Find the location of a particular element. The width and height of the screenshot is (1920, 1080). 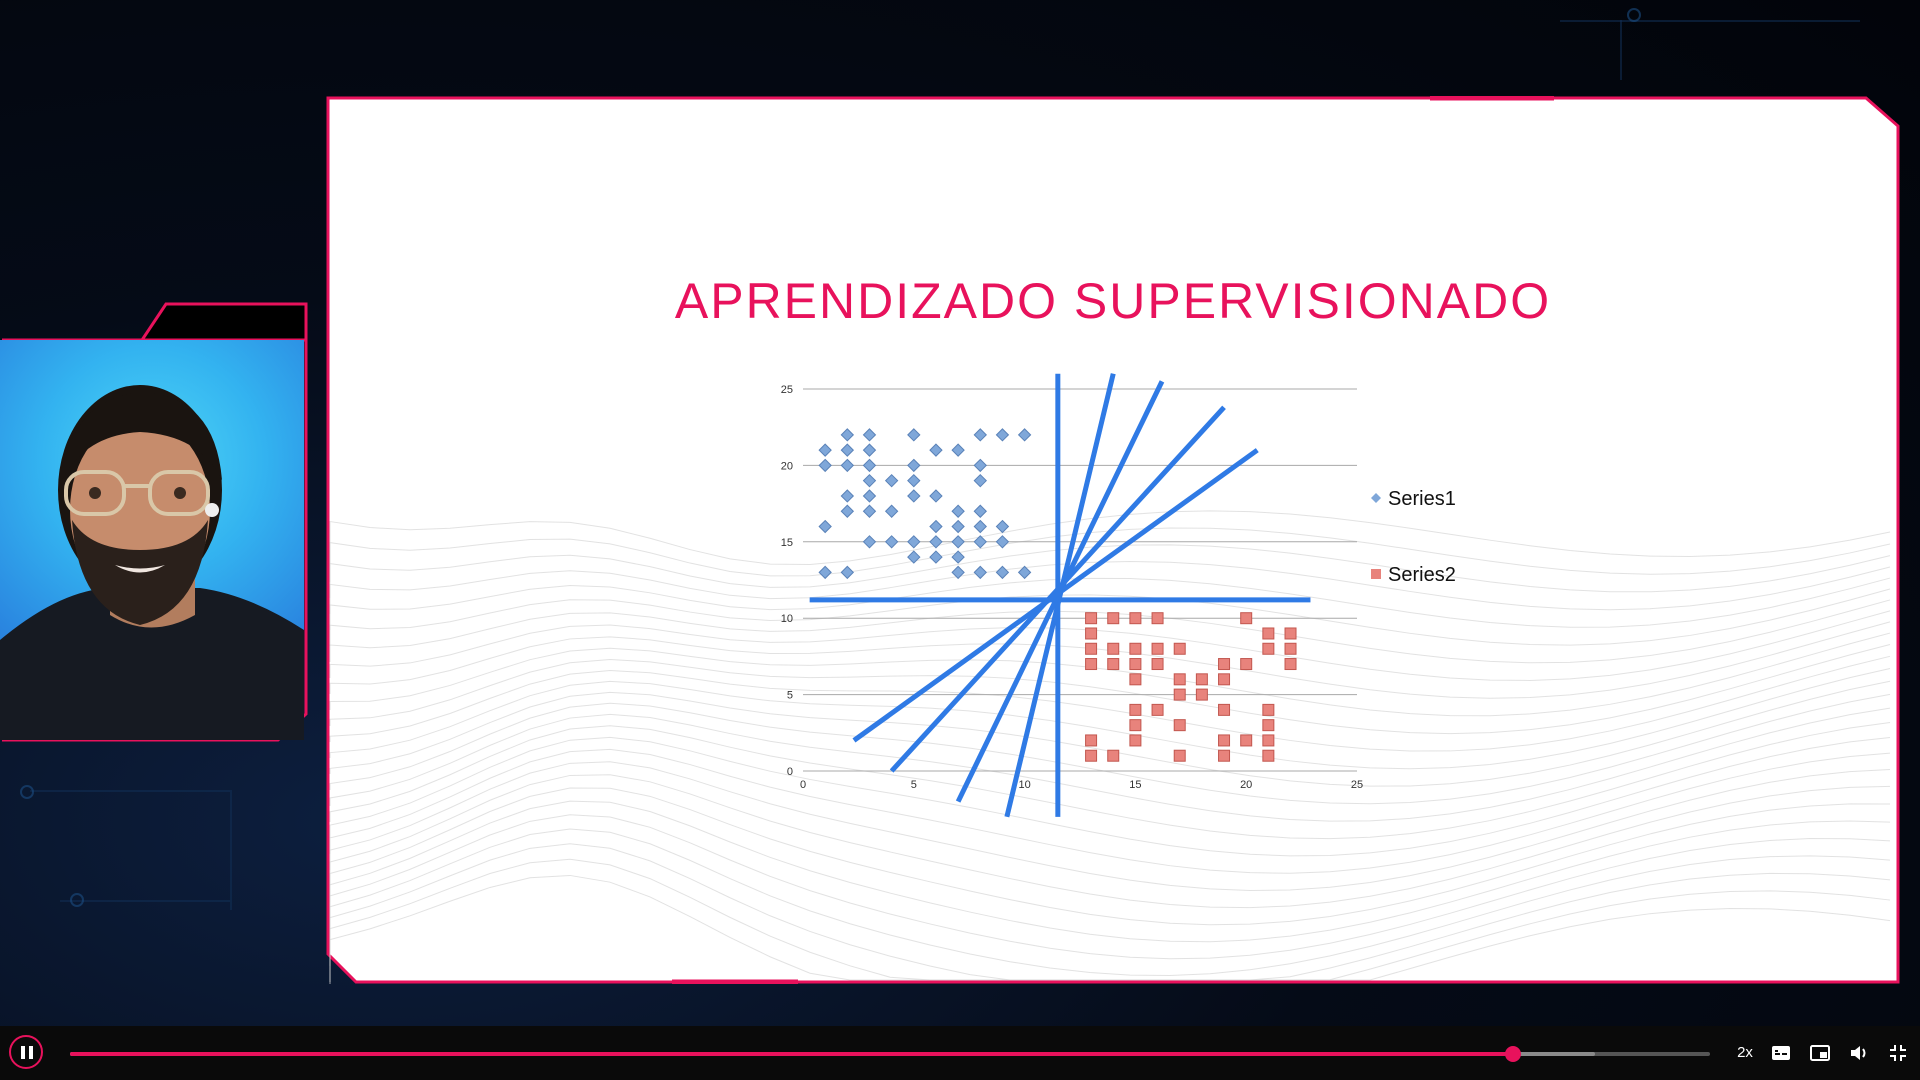

picture-in-picture-icon is located at coordinates (1820, 1053).